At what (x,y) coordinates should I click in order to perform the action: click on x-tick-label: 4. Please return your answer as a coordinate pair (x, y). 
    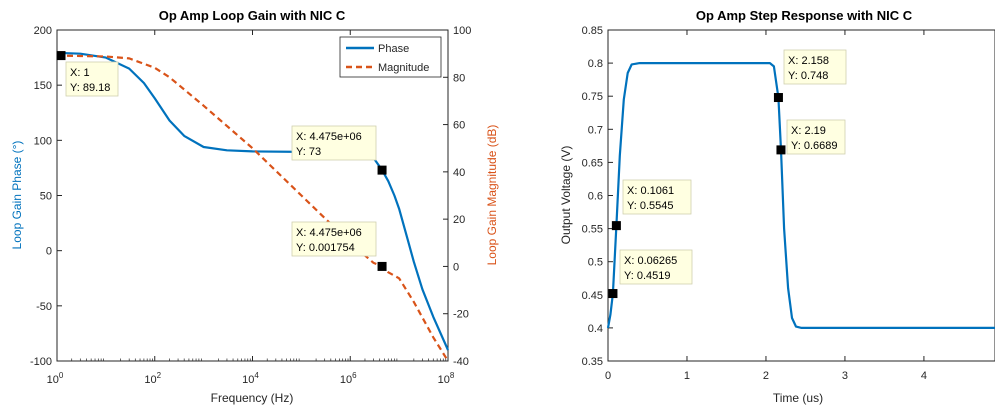
    Looking at the image, I should click on (924, 376).